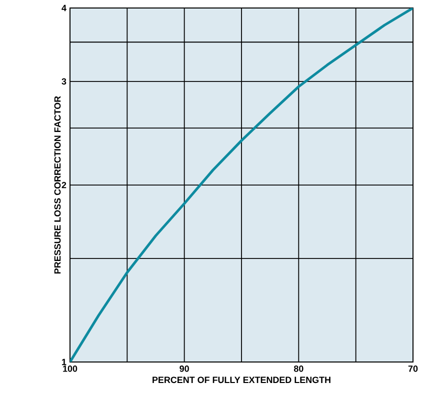 The image size is (435, 409). What do you see at coordinates (299, 369) in the screenshot?
I see `x-tick-label: 80` at bounding box center [299, 369].